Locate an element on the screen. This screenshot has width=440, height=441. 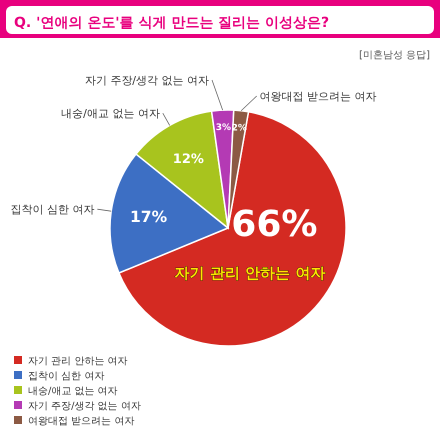
slice-label: 여왕대접 받으려는 여자 is located at coordinates (318, 96).